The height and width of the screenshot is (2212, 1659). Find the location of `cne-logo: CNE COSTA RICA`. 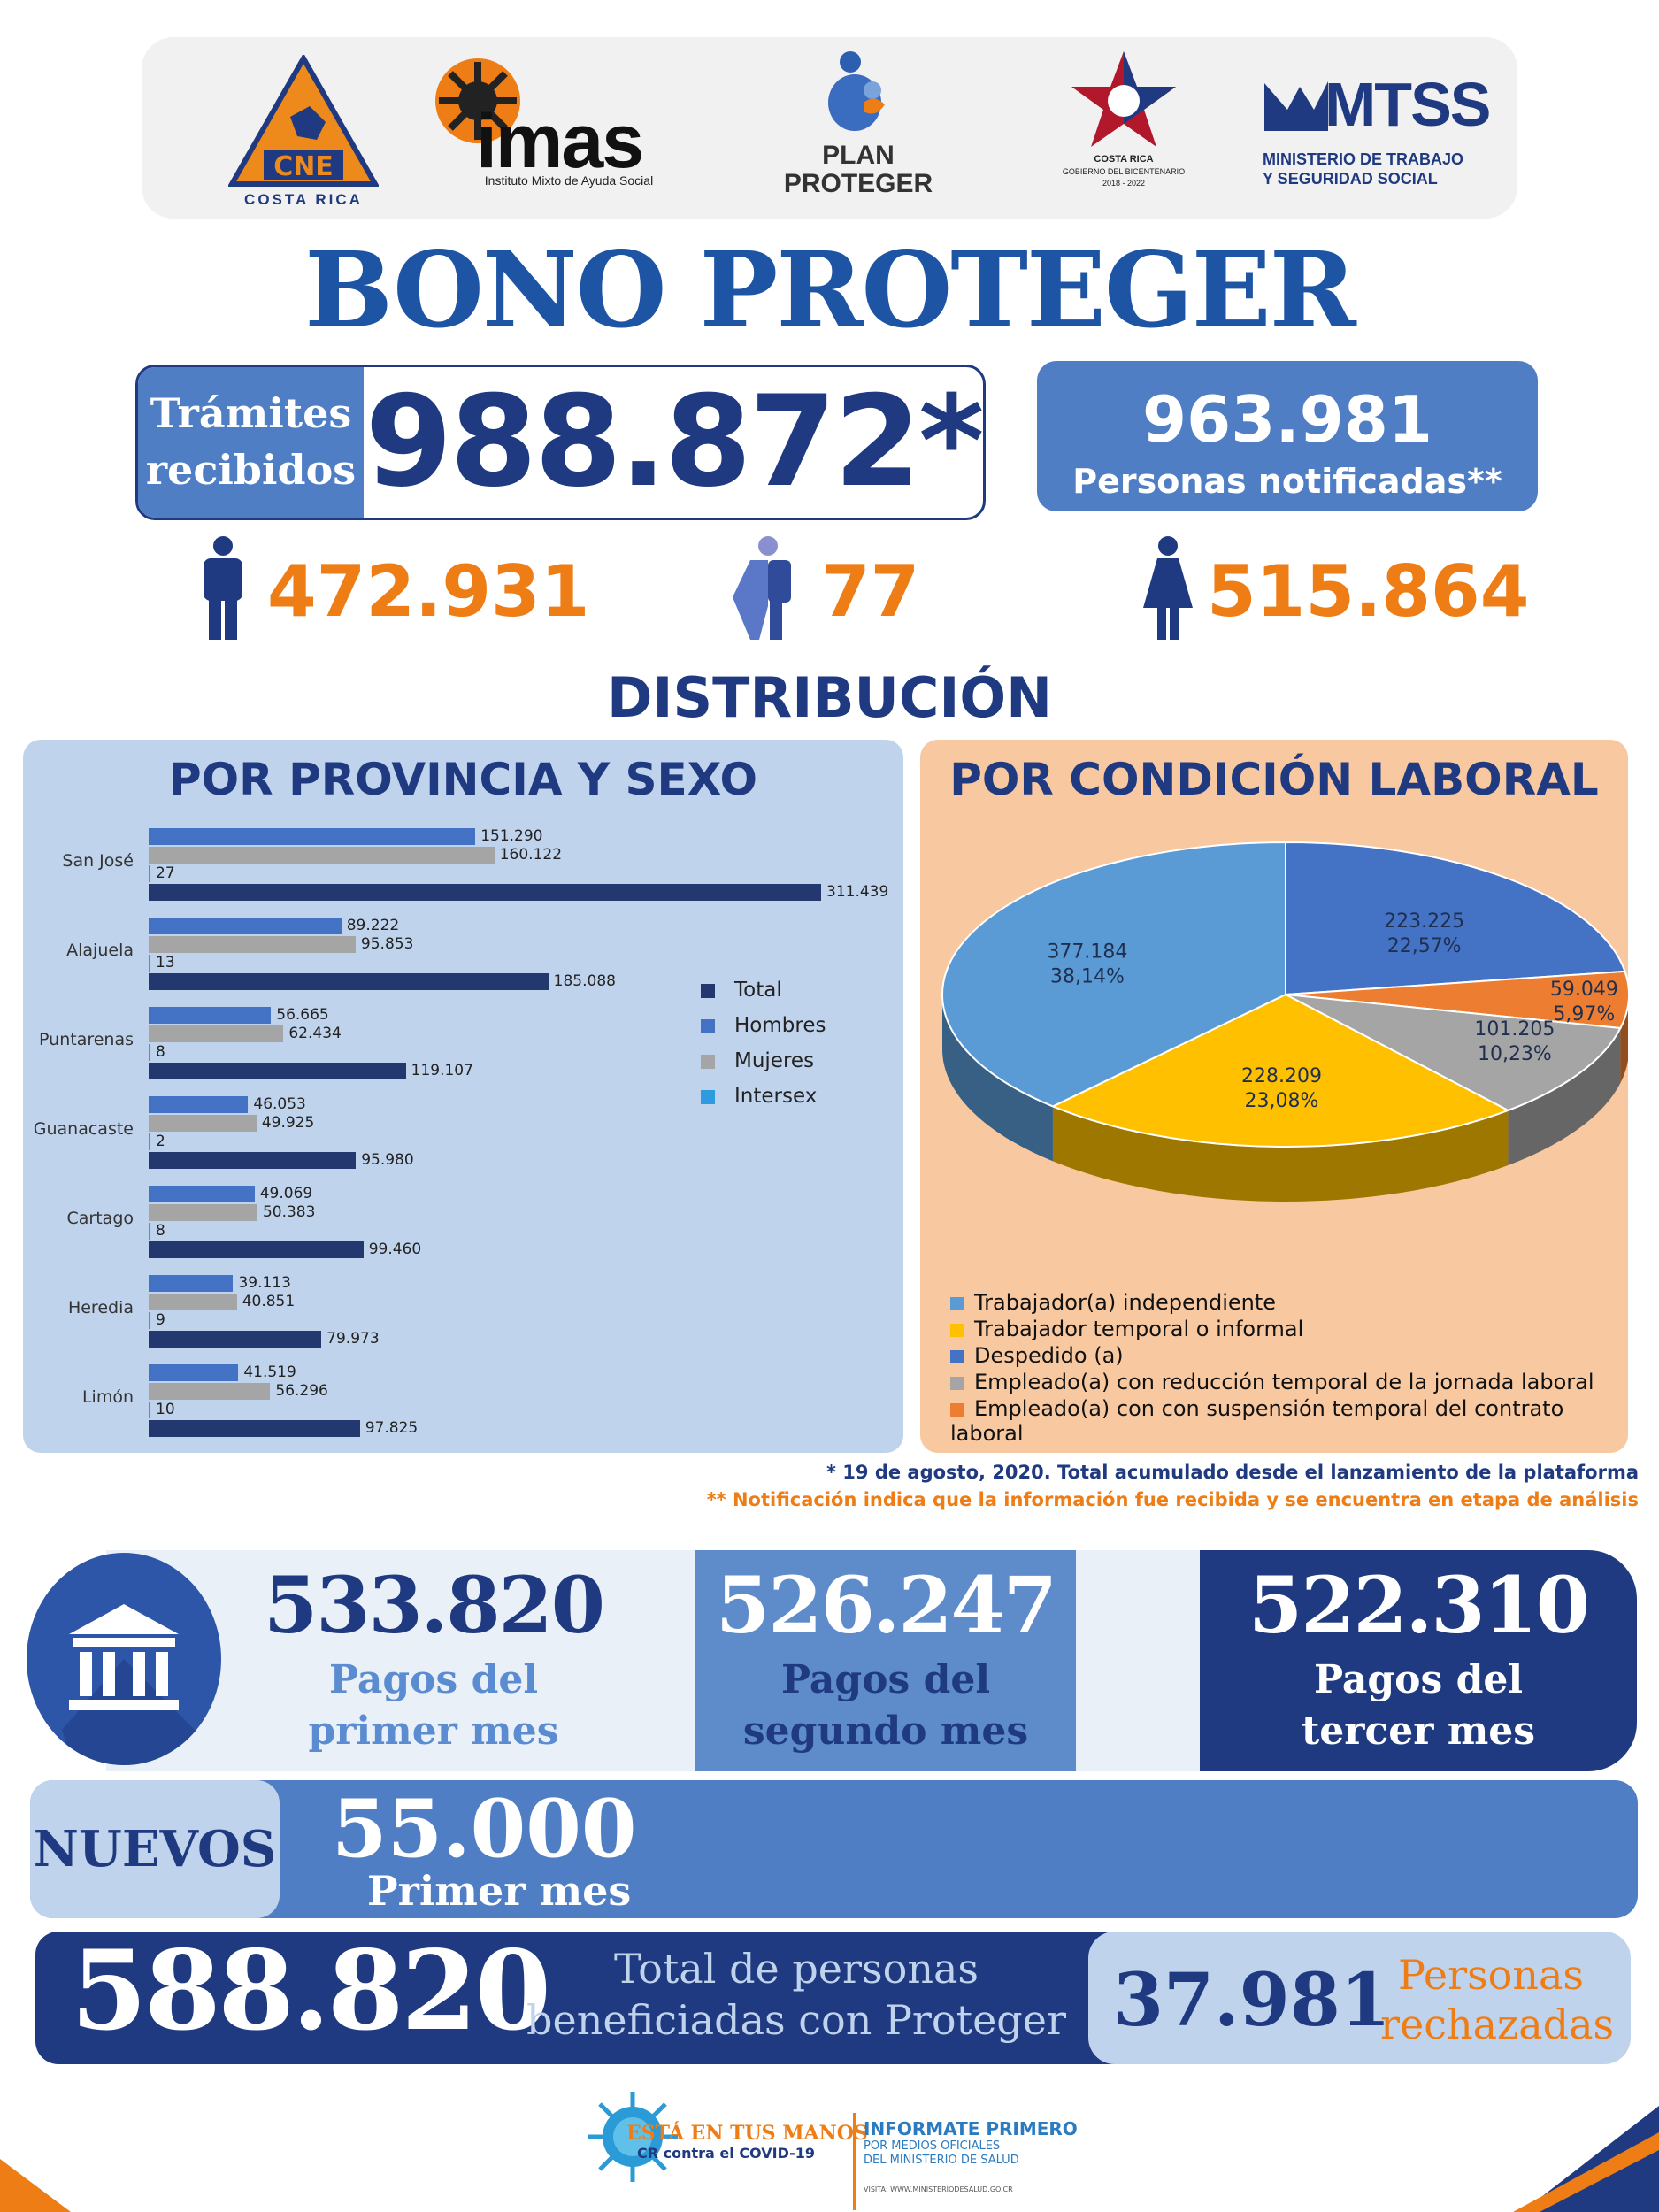

cne-logo: CNE COSTA RICA is located at coordinates (304, 131).